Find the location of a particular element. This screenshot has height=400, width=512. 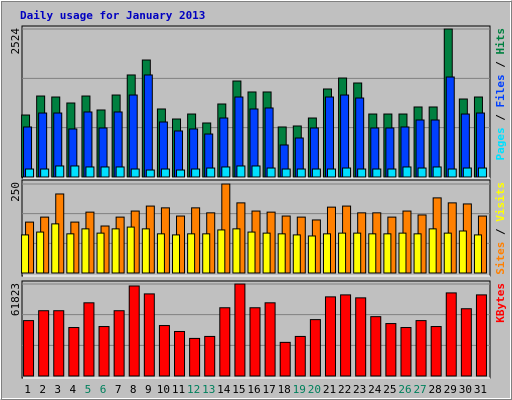

x-tick-label: 6 is located at coordinates (103, 389).